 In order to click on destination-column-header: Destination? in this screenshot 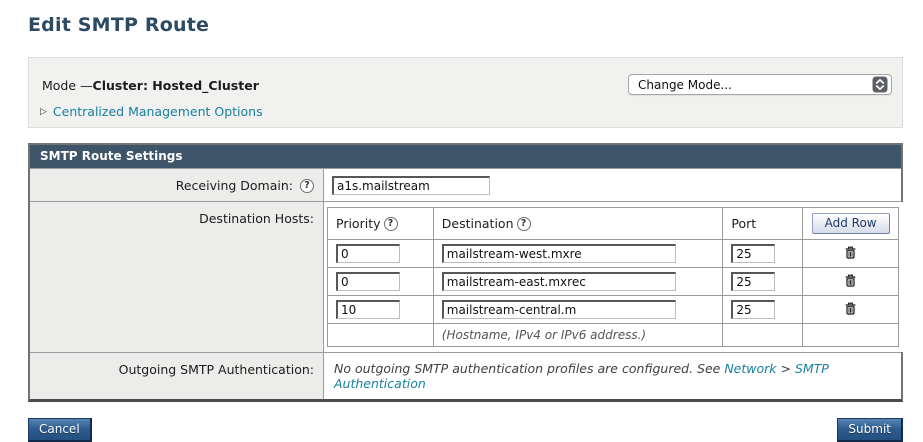, I will do `click(578, 223)`.